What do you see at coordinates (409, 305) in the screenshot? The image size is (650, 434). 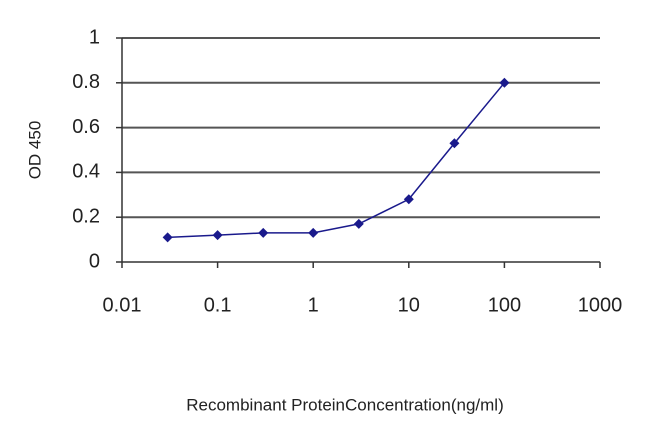 I see `x-tick-label: 10` at bounding box center [409, 305].